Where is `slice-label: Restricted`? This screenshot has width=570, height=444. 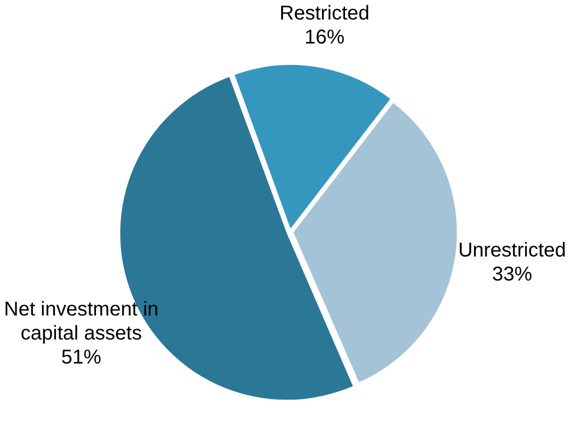 slice-label: Restricted is located at coordinates (325, 13).